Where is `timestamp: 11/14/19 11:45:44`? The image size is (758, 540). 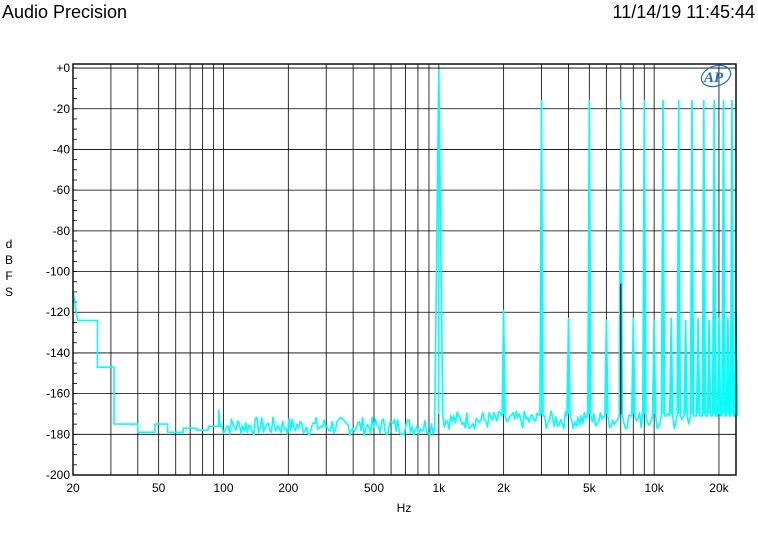 timestamp: 11/14/19 11:45:44 is located at coordinates (683, 12).